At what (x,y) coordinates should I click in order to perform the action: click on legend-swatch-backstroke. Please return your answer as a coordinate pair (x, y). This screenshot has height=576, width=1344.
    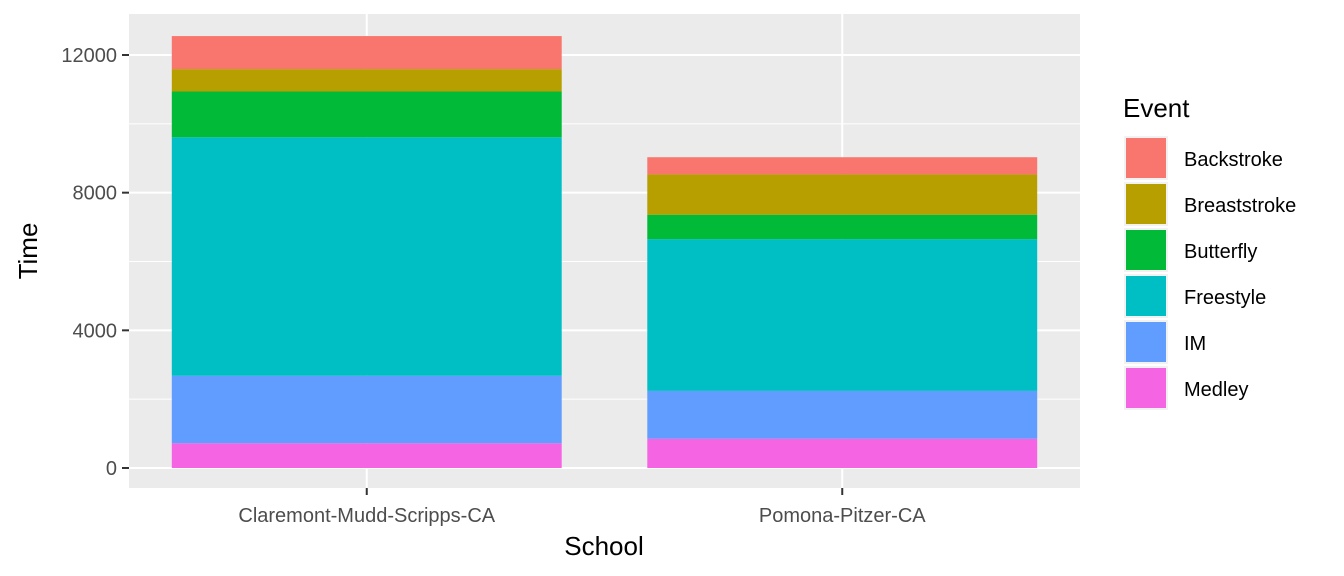
    Looking at the image, I should click on (1146, 158).